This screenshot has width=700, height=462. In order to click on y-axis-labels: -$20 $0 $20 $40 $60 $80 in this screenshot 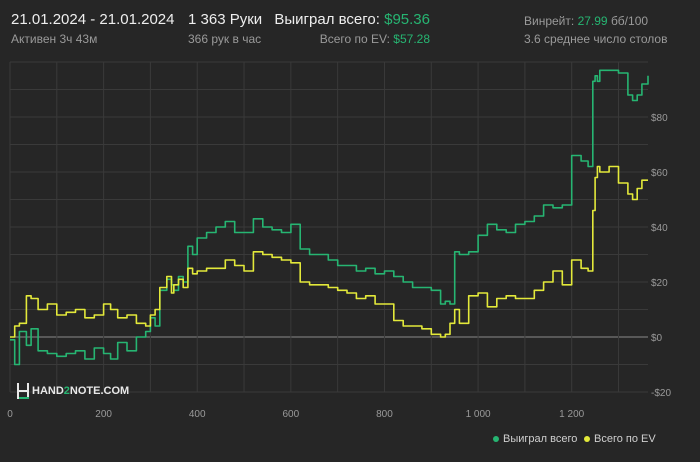, I will do `click(661, 256)`.